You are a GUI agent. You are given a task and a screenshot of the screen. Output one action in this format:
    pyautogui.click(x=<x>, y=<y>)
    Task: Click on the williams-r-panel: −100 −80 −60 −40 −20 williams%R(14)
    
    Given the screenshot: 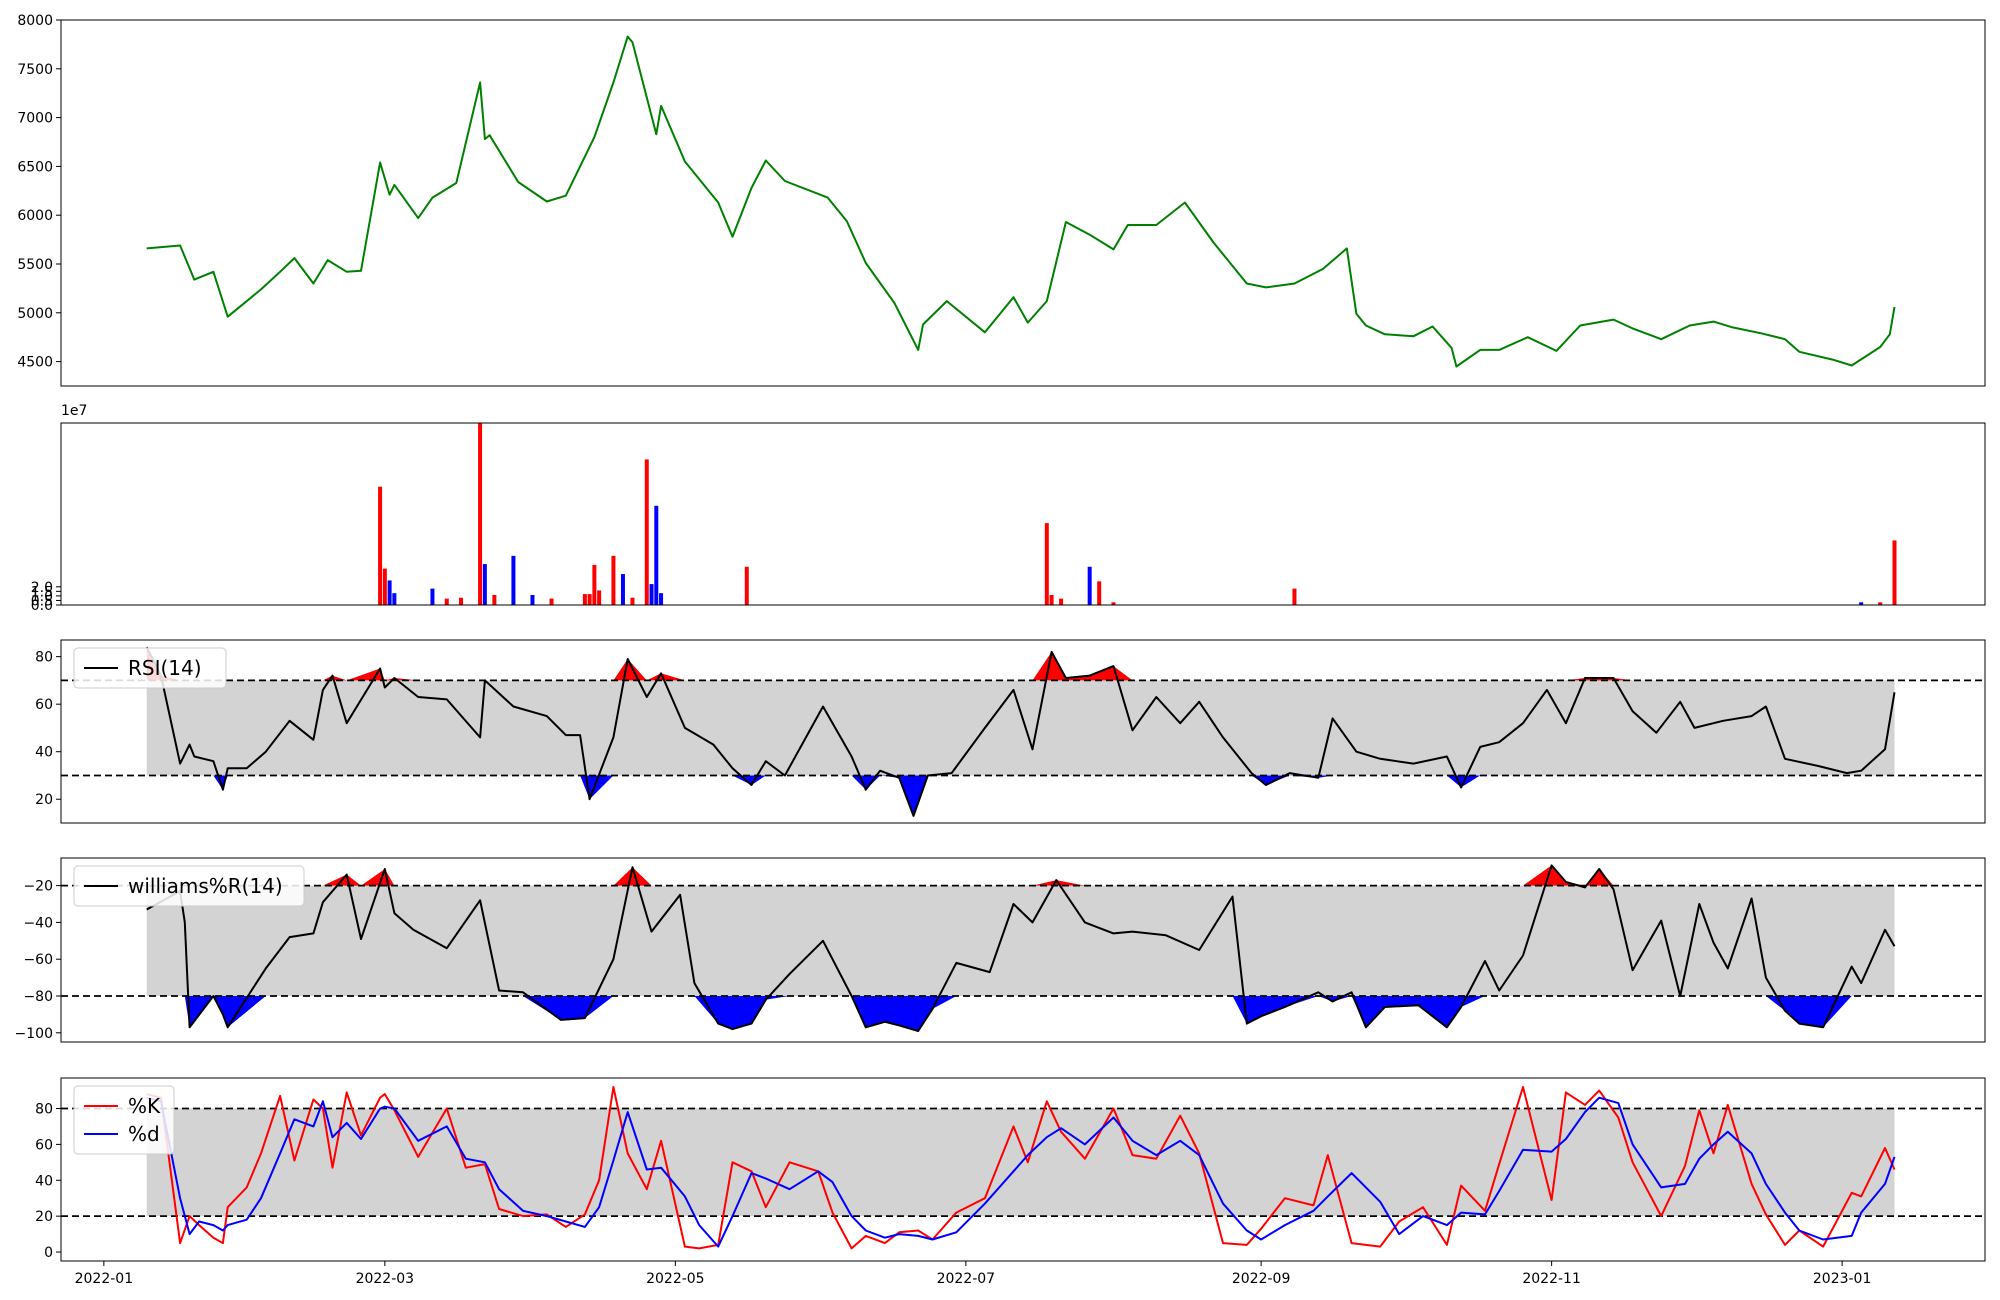 What is the action you would take?
    pyautogui.click(x=1000, y=950)
    